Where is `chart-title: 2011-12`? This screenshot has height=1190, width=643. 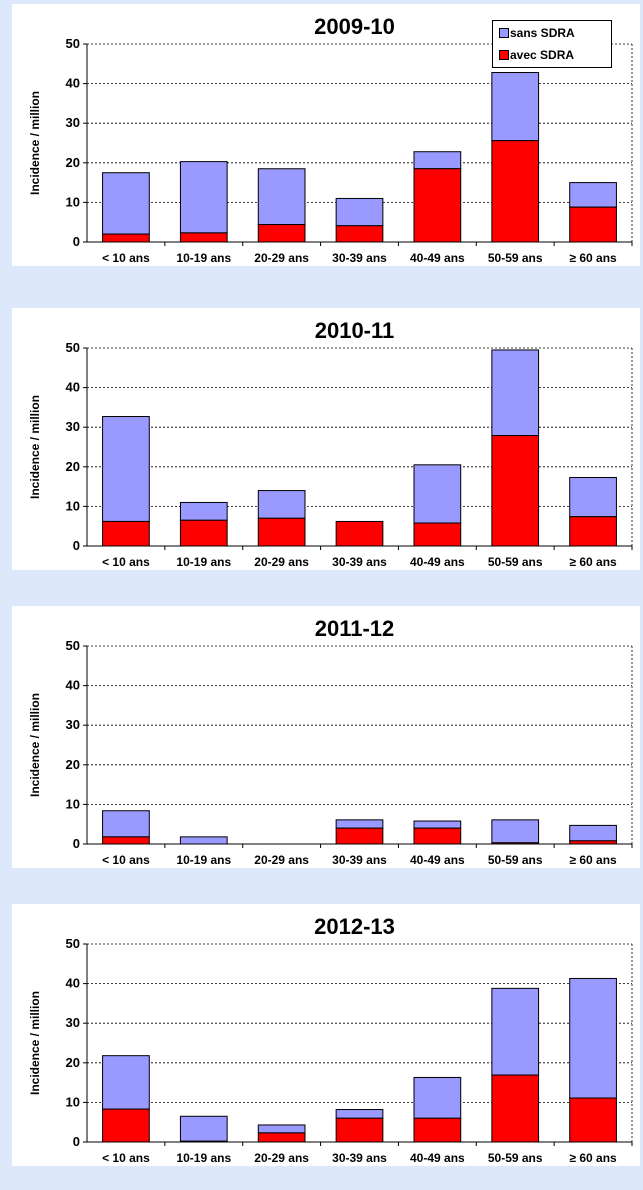
chart-title: 2011-12 is located at coordinates (355, 628).